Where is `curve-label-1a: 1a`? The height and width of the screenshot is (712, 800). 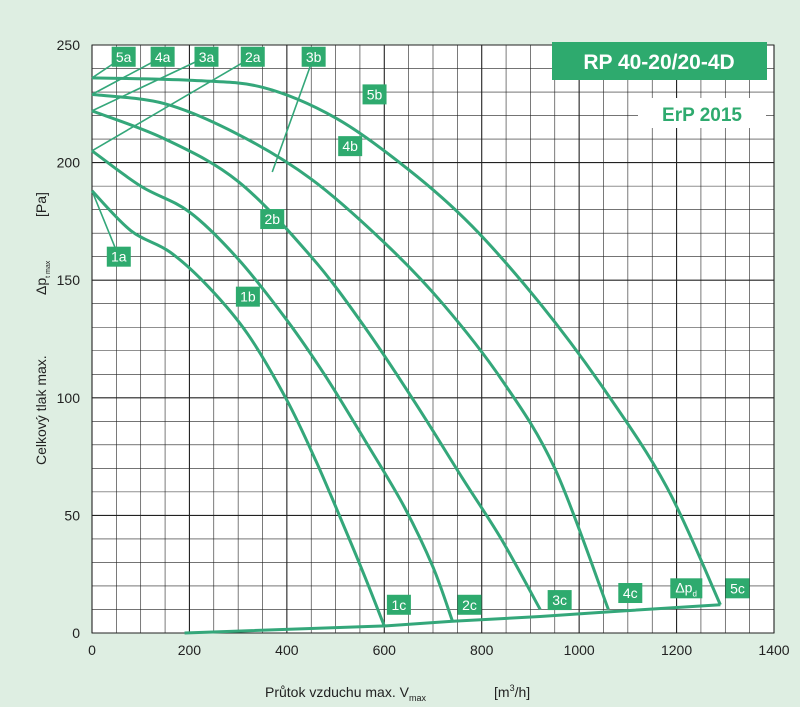
curve-label-1a: 1a is located at coordinates (119, 257).